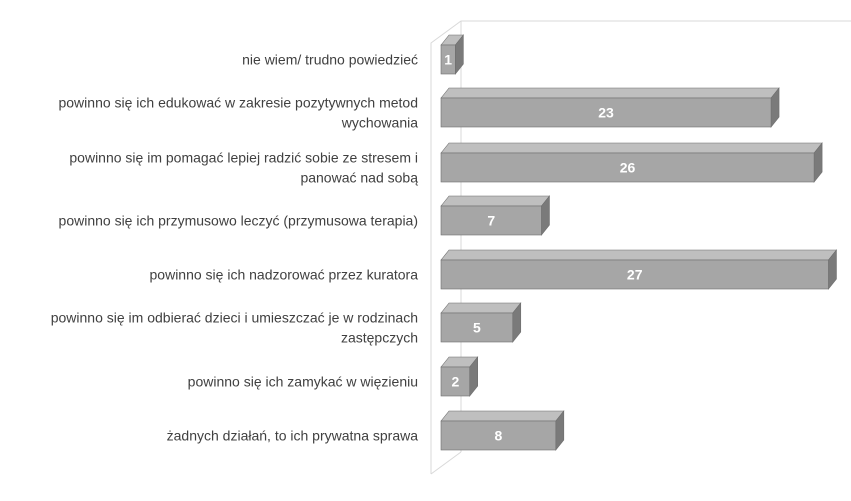  I want to click on bar-value-label: 1, so click(448, 60).